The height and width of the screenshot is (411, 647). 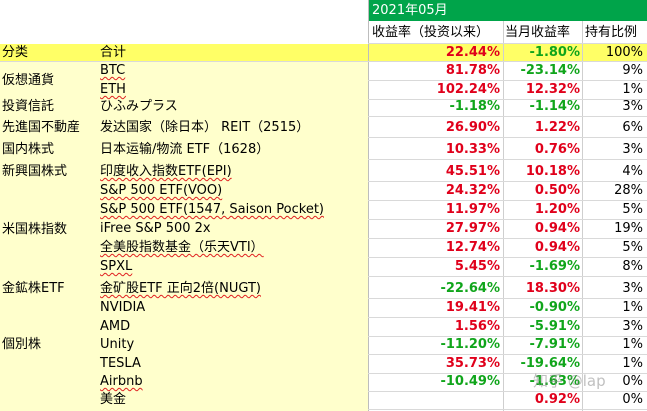 I want to click on row-return: 5.45%, so click(x=477, y=266).